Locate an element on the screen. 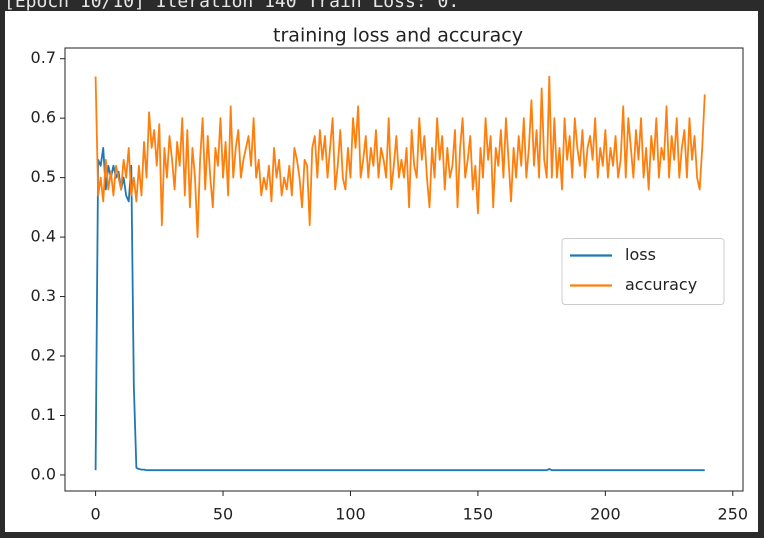 The height and width of the screenshot is (538, 764). y-tick-label: 0.3 is located at coordinates (43, 295).